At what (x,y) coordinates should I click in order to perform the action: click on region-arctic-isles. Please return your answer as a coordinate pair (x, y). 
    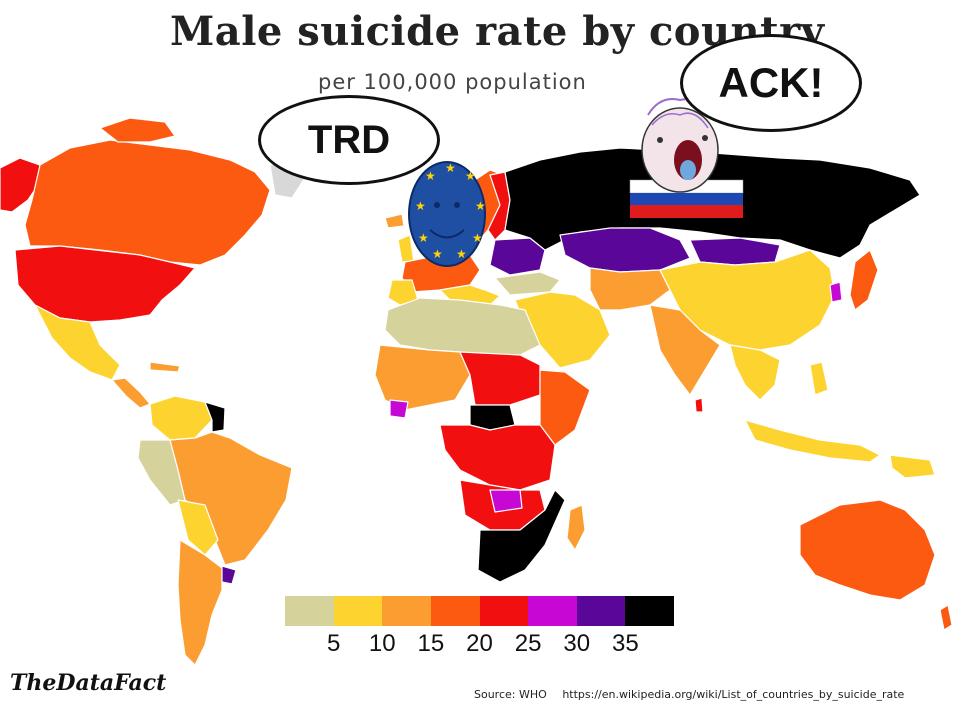
    Looking at the image, I should click on (137, 130).